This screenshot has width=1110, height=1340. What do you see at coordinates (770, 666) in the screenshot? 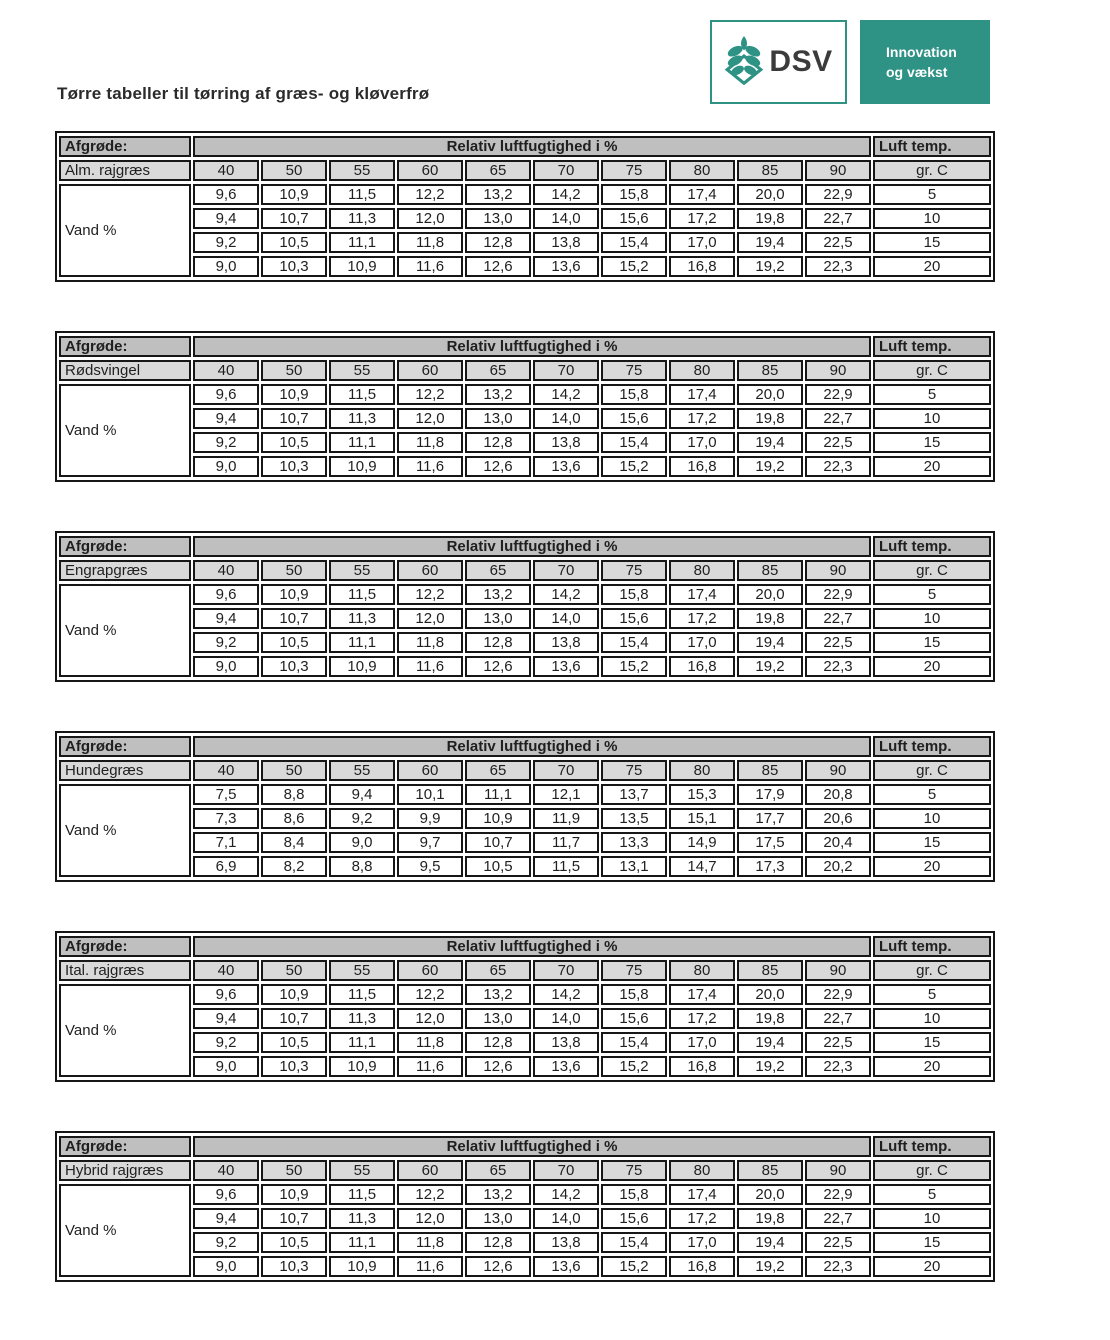
I see `moisture-value-cell: 19,2` at bounding box center [770, 666].